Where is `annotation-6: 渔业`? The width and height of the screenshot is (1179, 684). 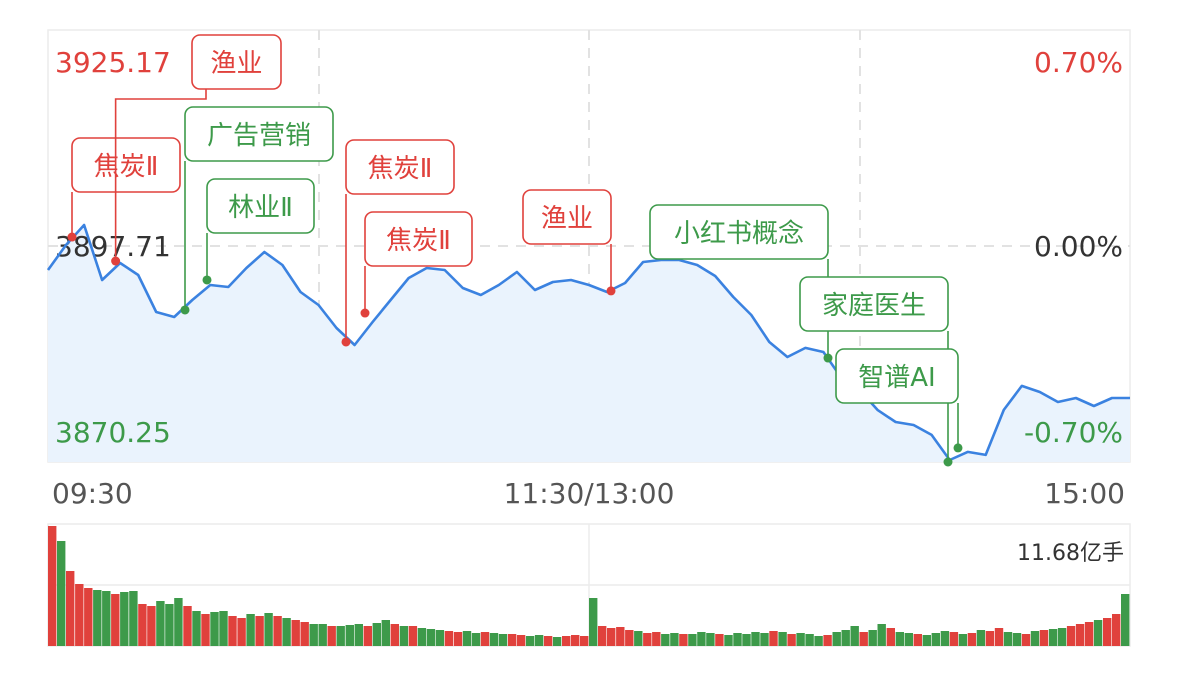 annotation-6: 渔业 is located at coordinates (567, 240).